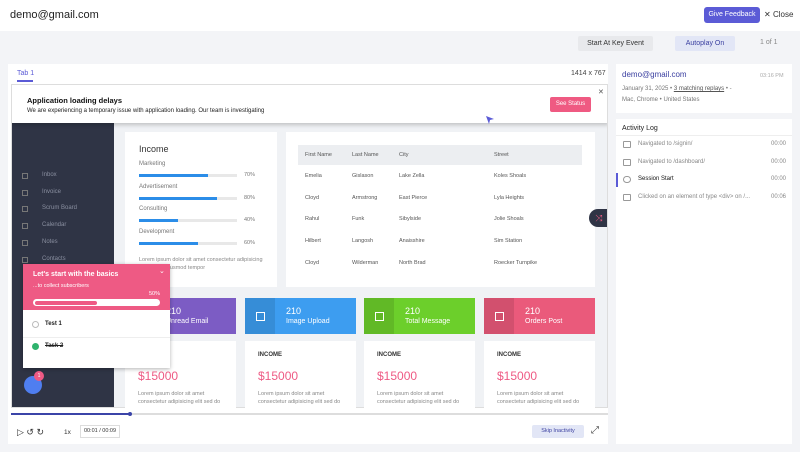  Describe the element at coordinates (558, 431) in the screenshot. I see `skip-inactivity: Skip Inactivity` at that location.